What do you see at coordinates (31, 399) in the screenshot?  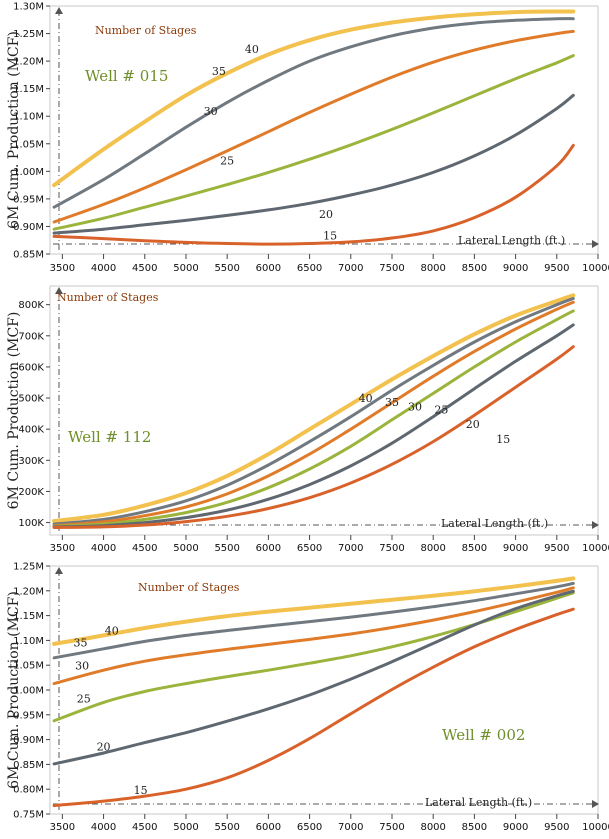 I see `y-tick-label: 500K` at bounding box center [31, 399].